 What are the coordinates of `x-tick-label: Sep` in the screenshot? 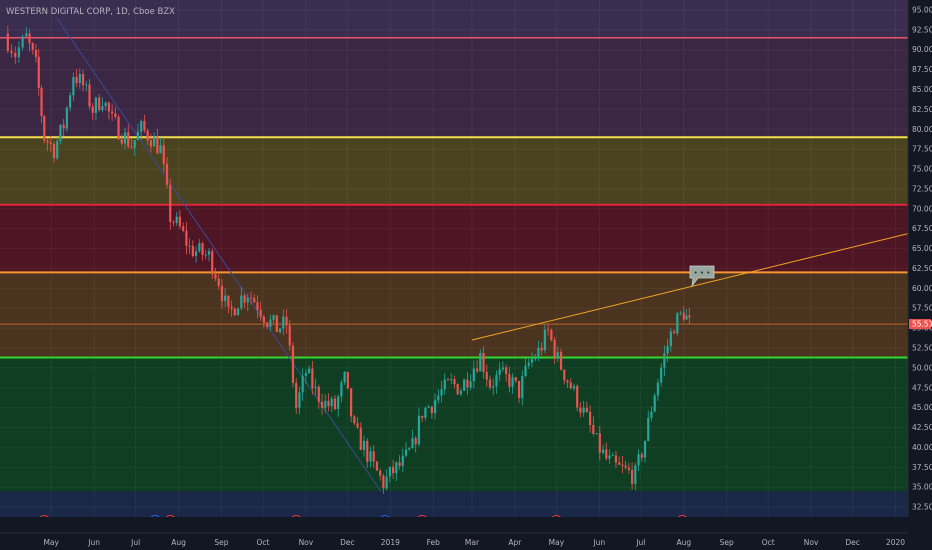 It's located at (727, 542).